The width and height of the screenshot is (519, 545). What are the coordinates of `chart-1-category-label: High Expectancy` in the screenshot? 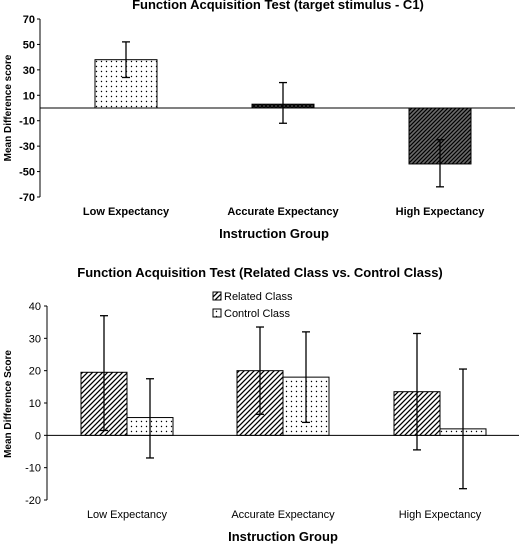 It's located at (441, 212).